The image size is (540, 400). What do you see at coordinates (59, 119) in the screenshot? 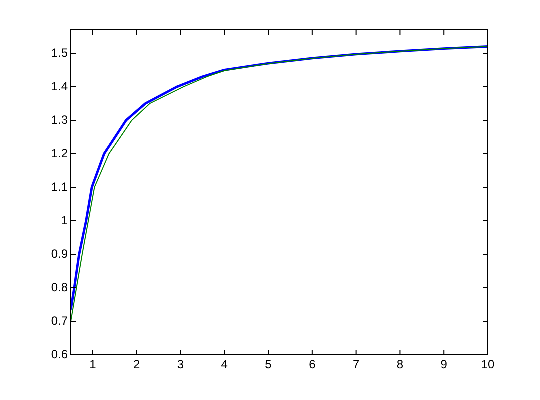
I see `y-tick-label: 1.3` at bounding box center [59, 119].